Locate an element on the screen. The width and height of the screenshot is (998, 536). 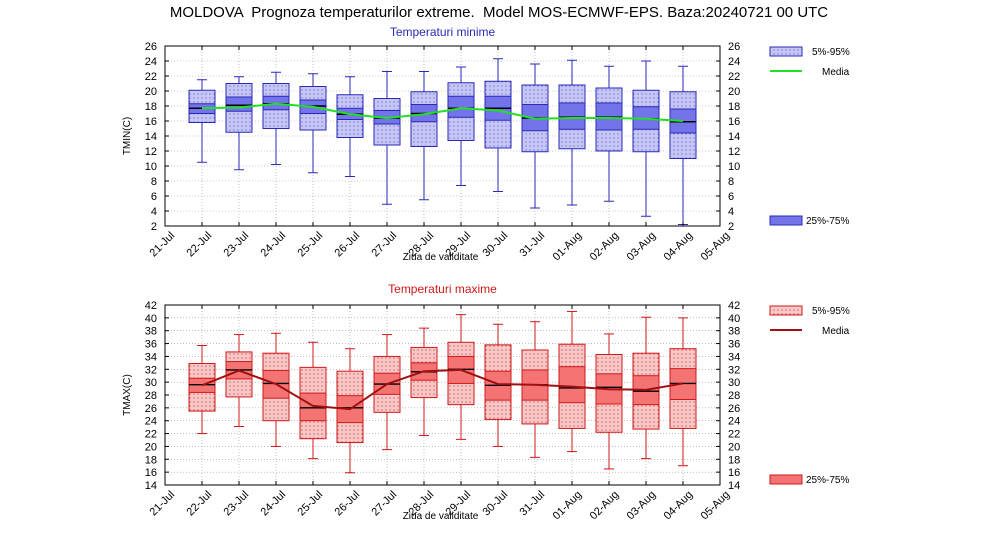
x-tick-label: 21-Jul is located at coordinates (163, 504).